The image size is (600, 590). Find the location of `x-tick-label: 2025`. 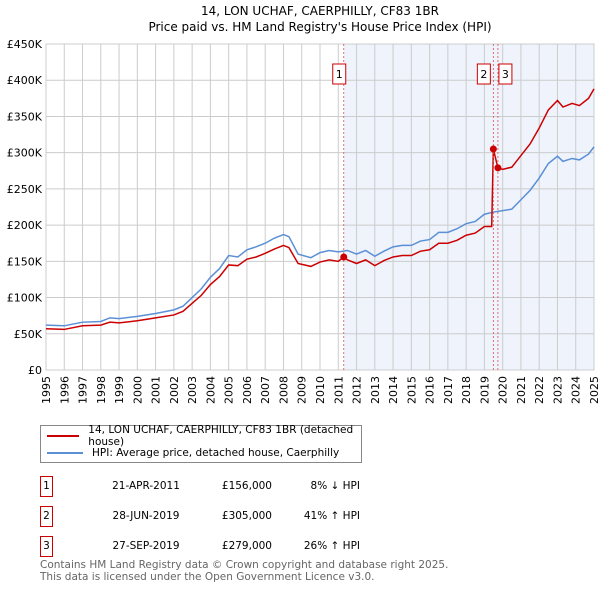

x-tick-label: 2025 is located at coordinates (594, 390).